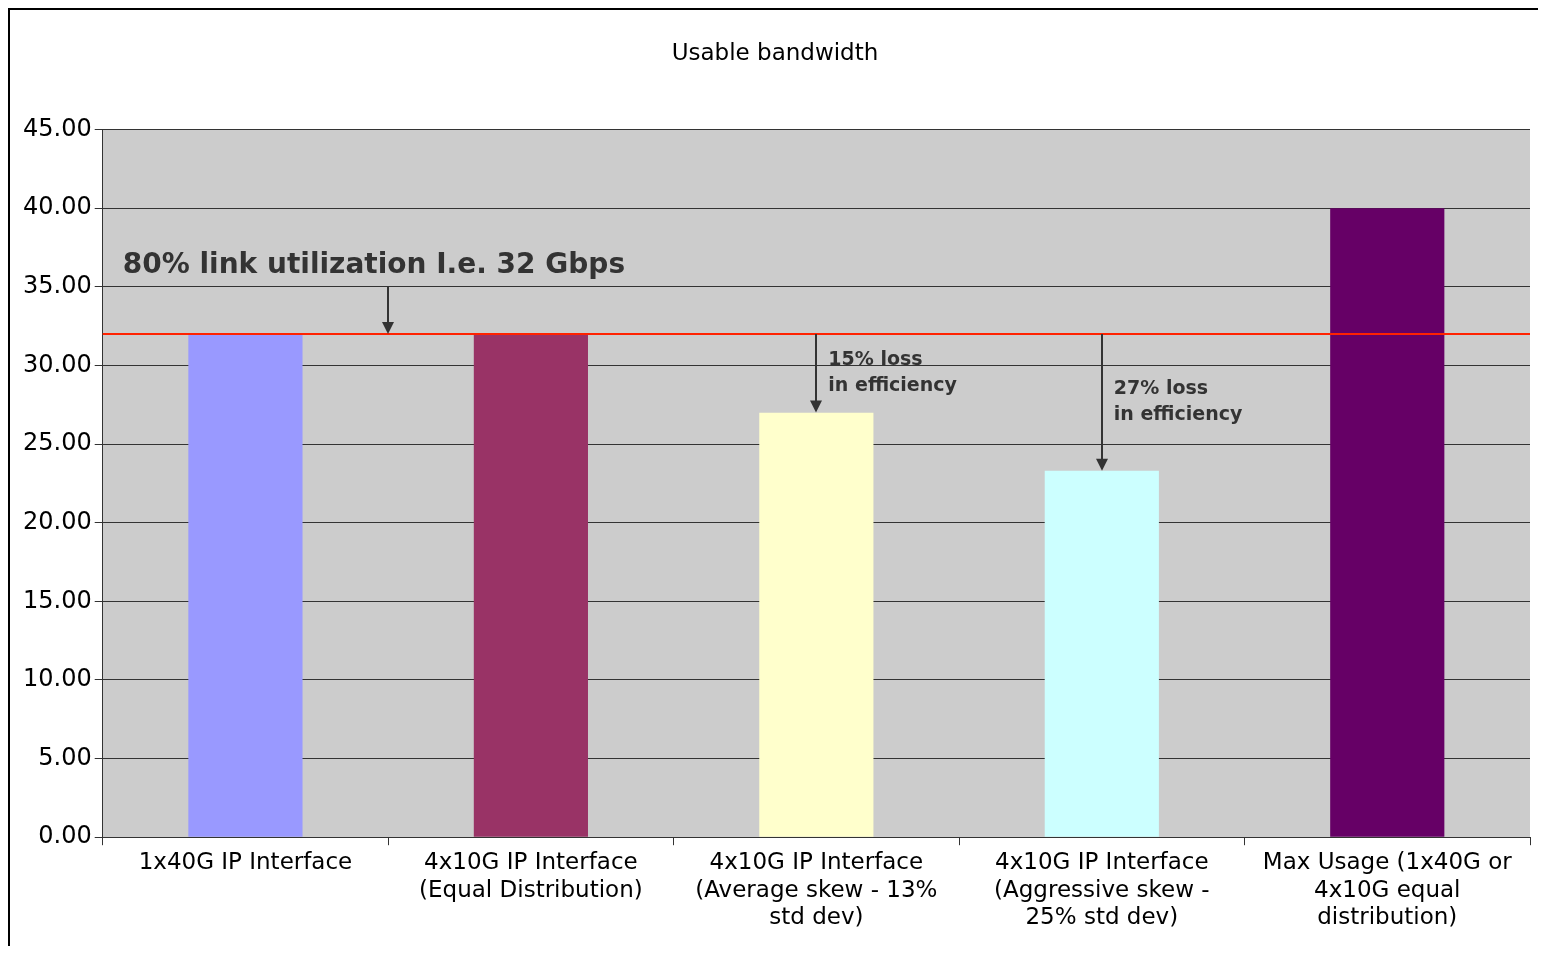 Image resolution: width=1554 pixels, height=959 pixels. I want to click on y-tick-label: 15.00, so click(57, 599).